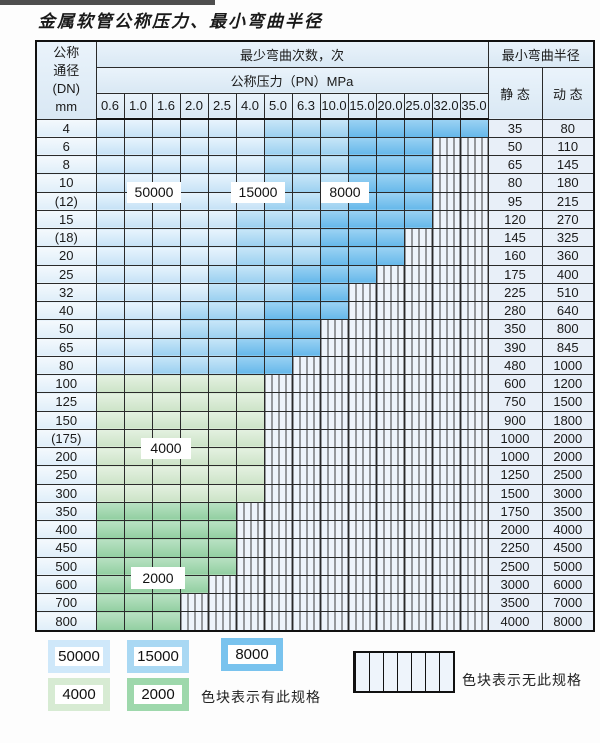 The width and height of the screenshot is (600, 743). I want to click on table-row-dn-100: 100 600 1200, so click(315, 383).